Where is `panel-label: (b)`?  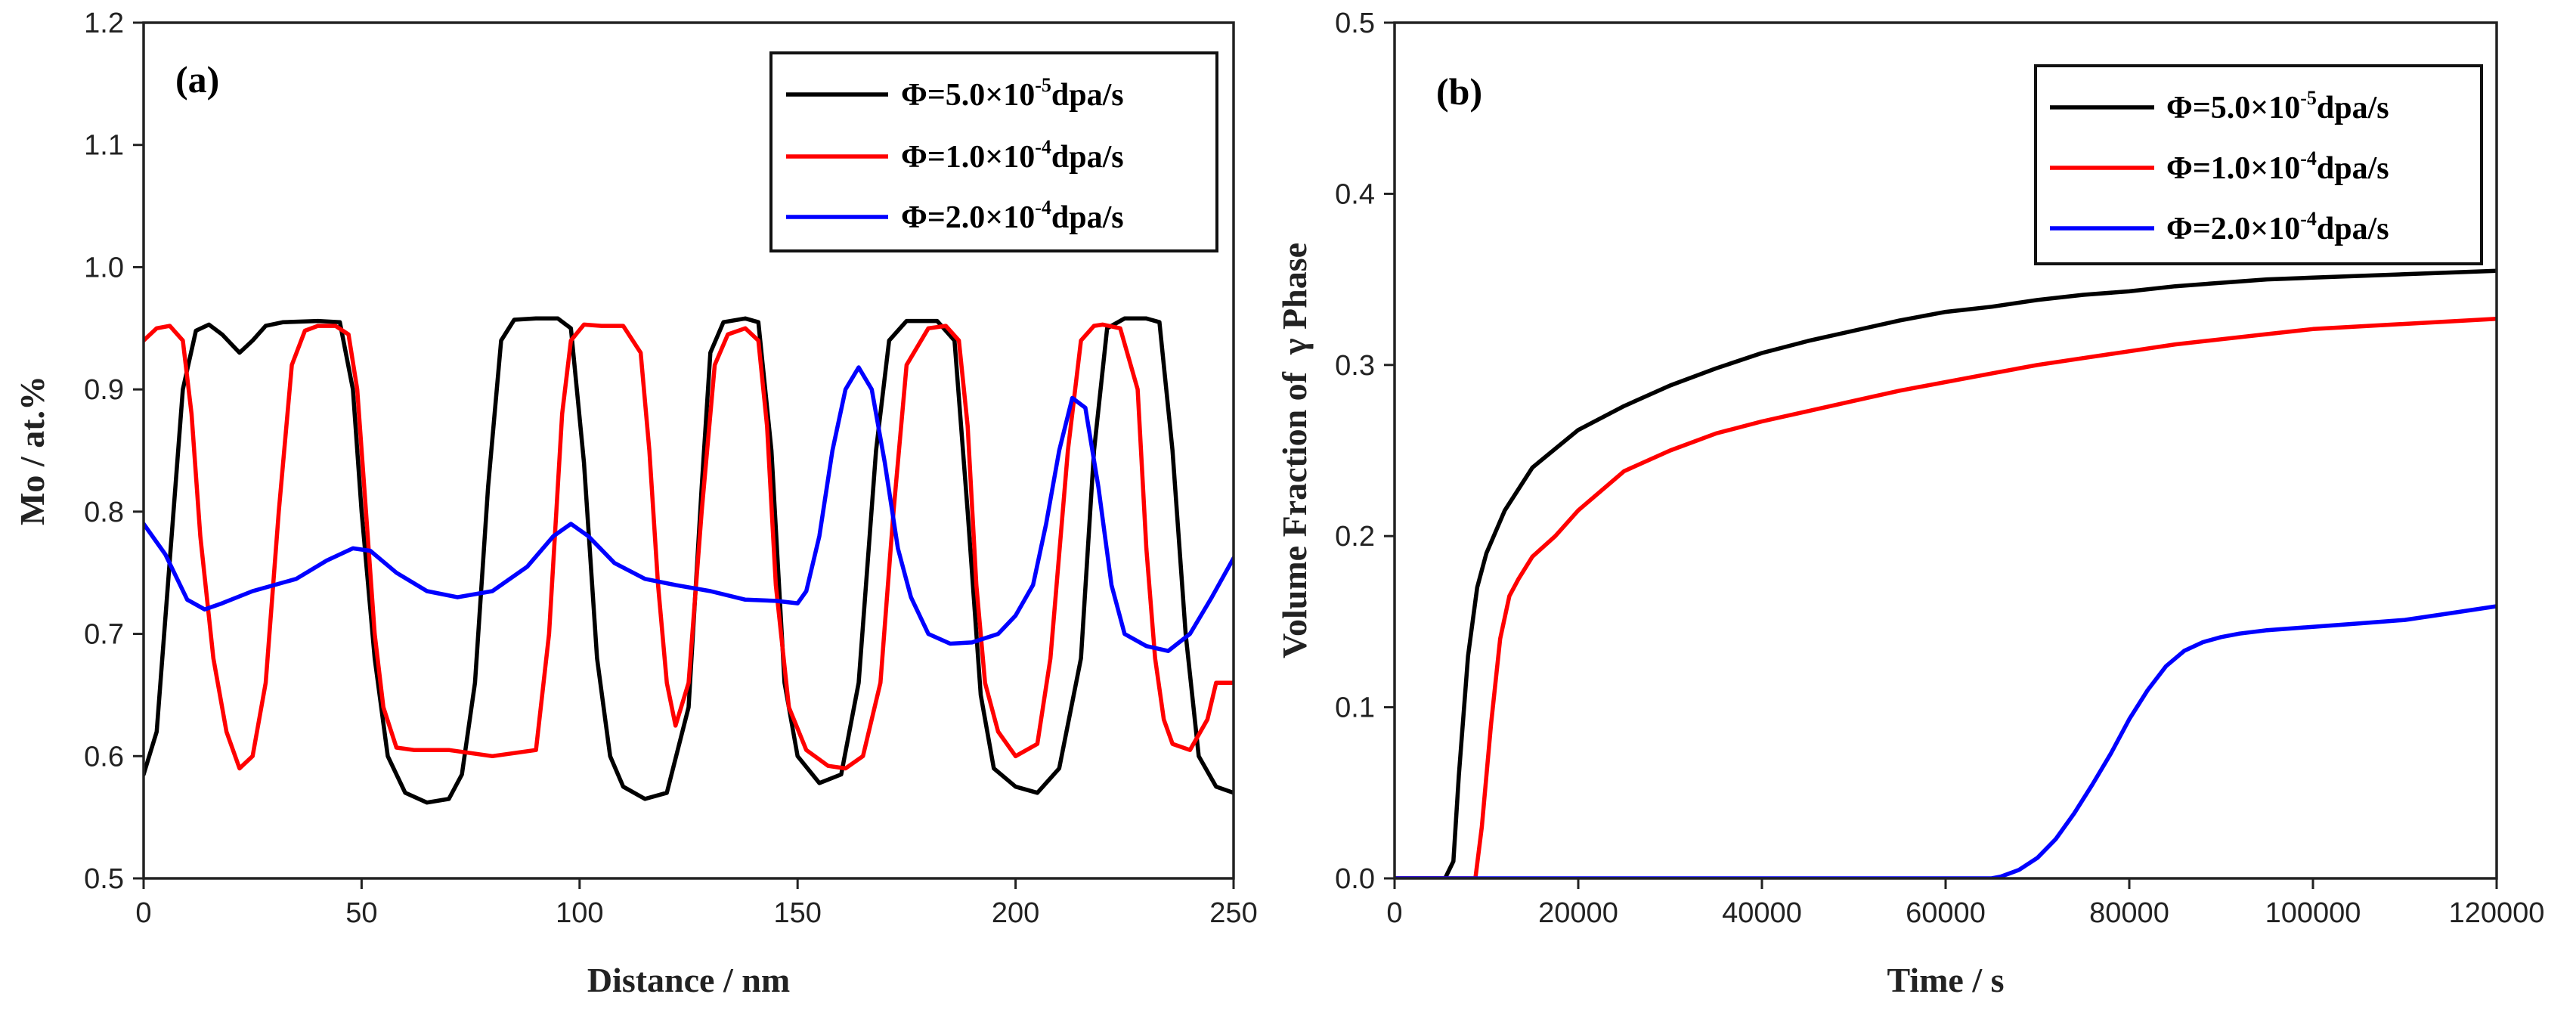 panel-label: (b) is located at coordinates (1459, 91).